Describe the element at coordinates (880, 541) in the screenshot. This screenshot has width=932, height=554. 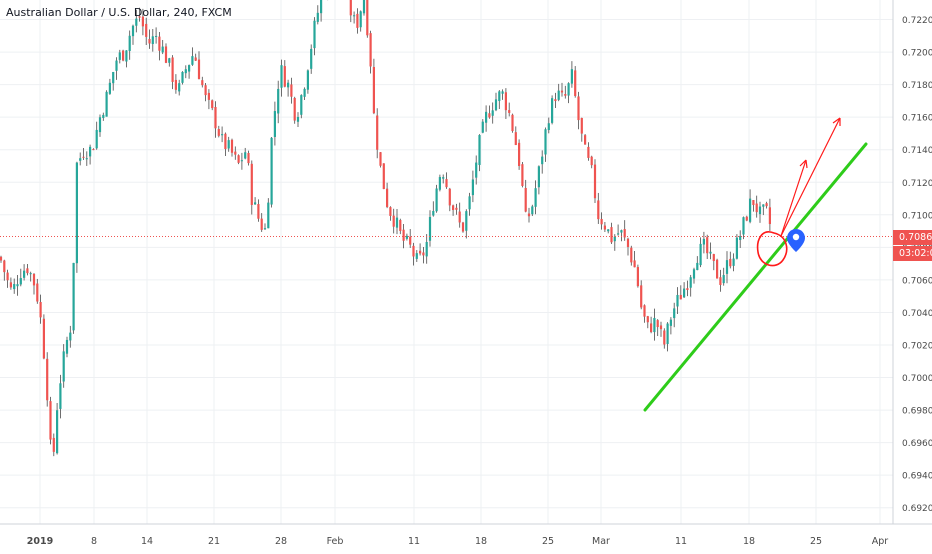
I see `x-tick-label: Apr` at that location.